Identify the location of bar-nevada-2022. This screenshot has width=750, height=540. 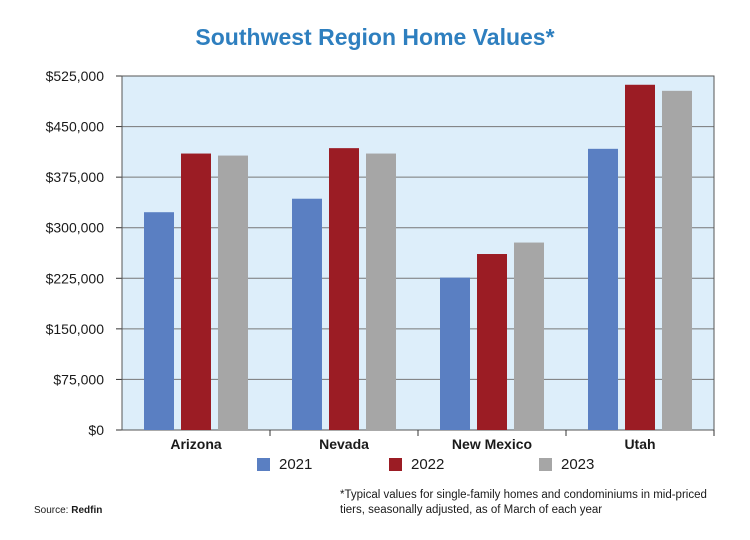
(344, 289).